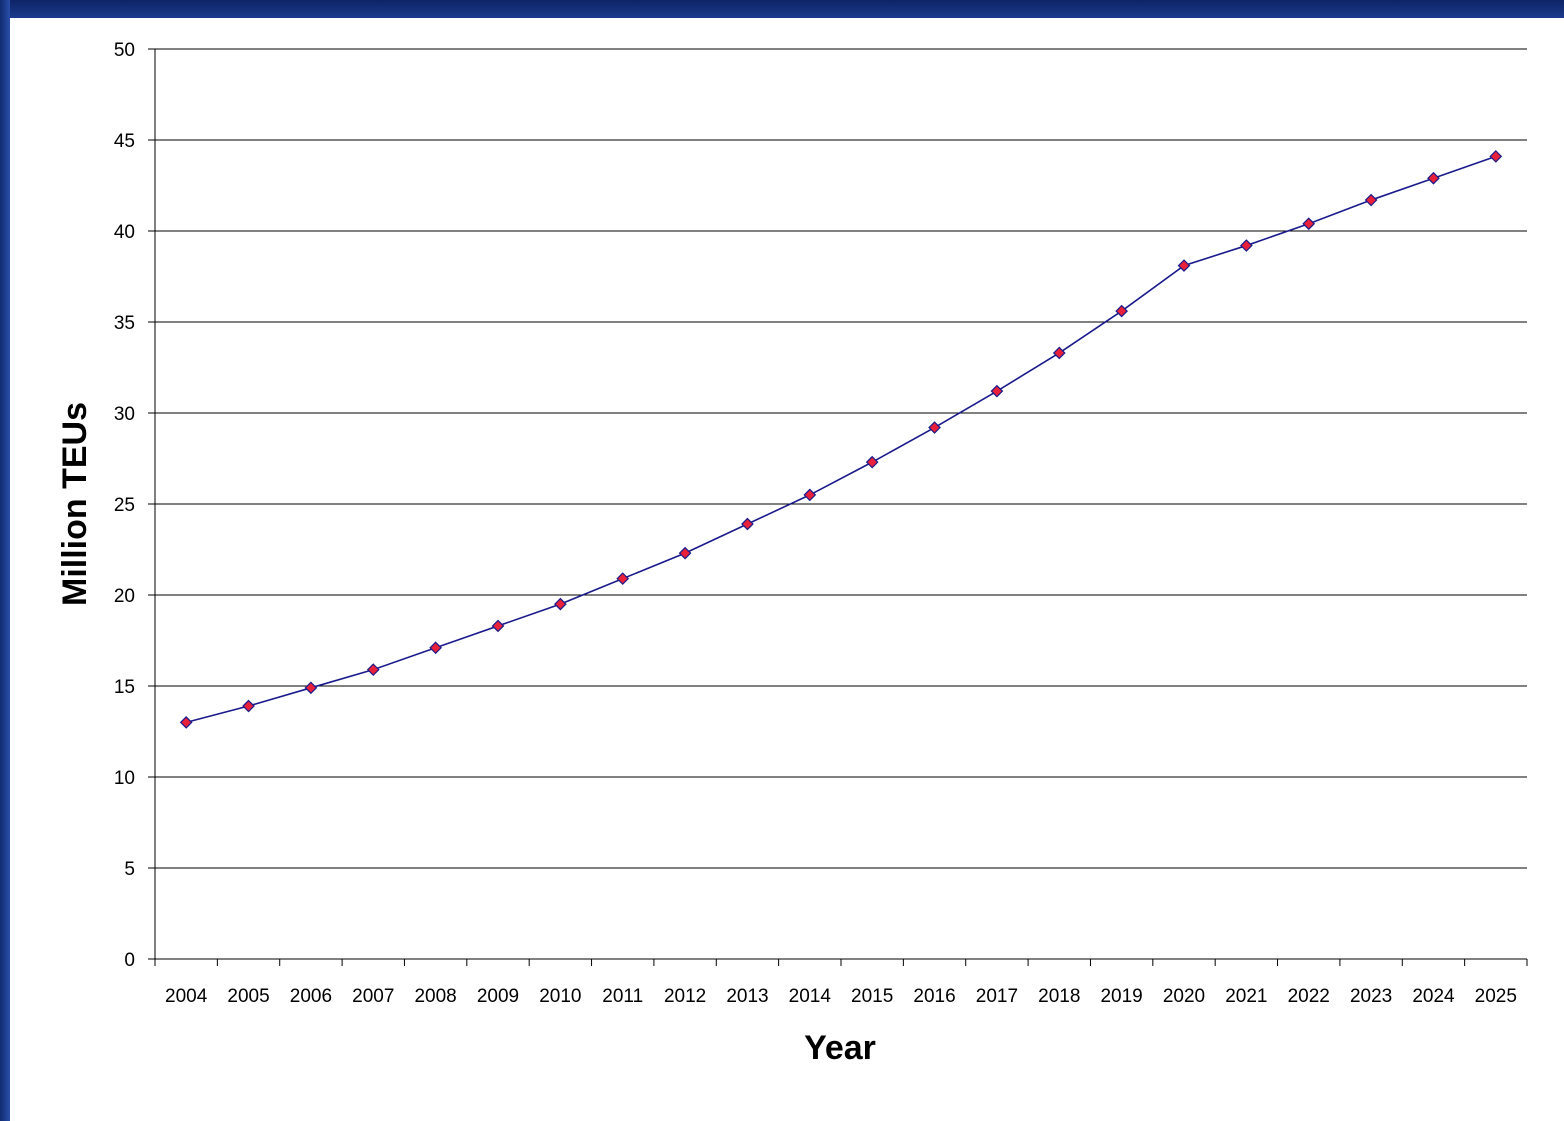 The image size is (1564, 1121). What do you see at coordinates (124, 50) in the screenshot?
I see `y-tick-label: 50` at bounding box center [124, 50].